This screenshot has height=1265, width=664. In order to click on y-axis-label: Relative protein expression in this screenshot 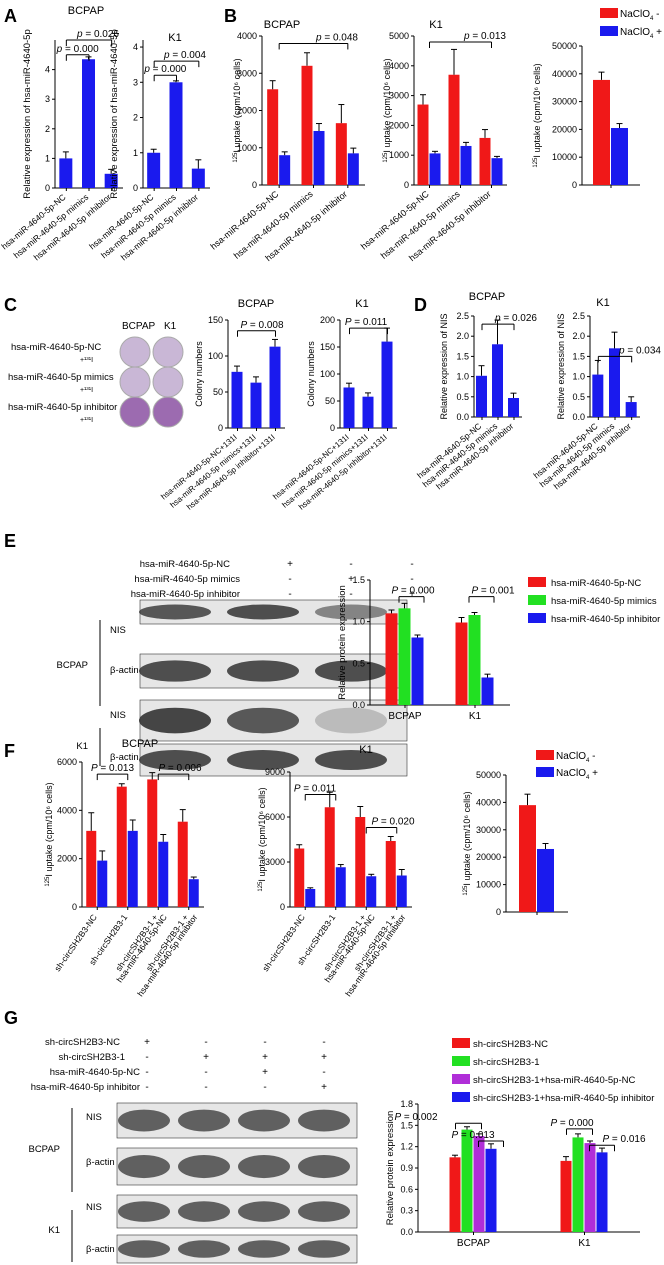, I will do `click(342, 642)`.